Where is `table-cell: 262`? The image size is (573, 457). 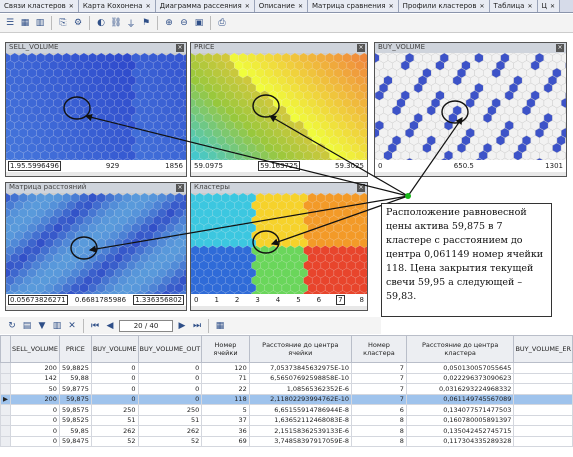
table-cell: 262 is located at coordinates (114, 431).